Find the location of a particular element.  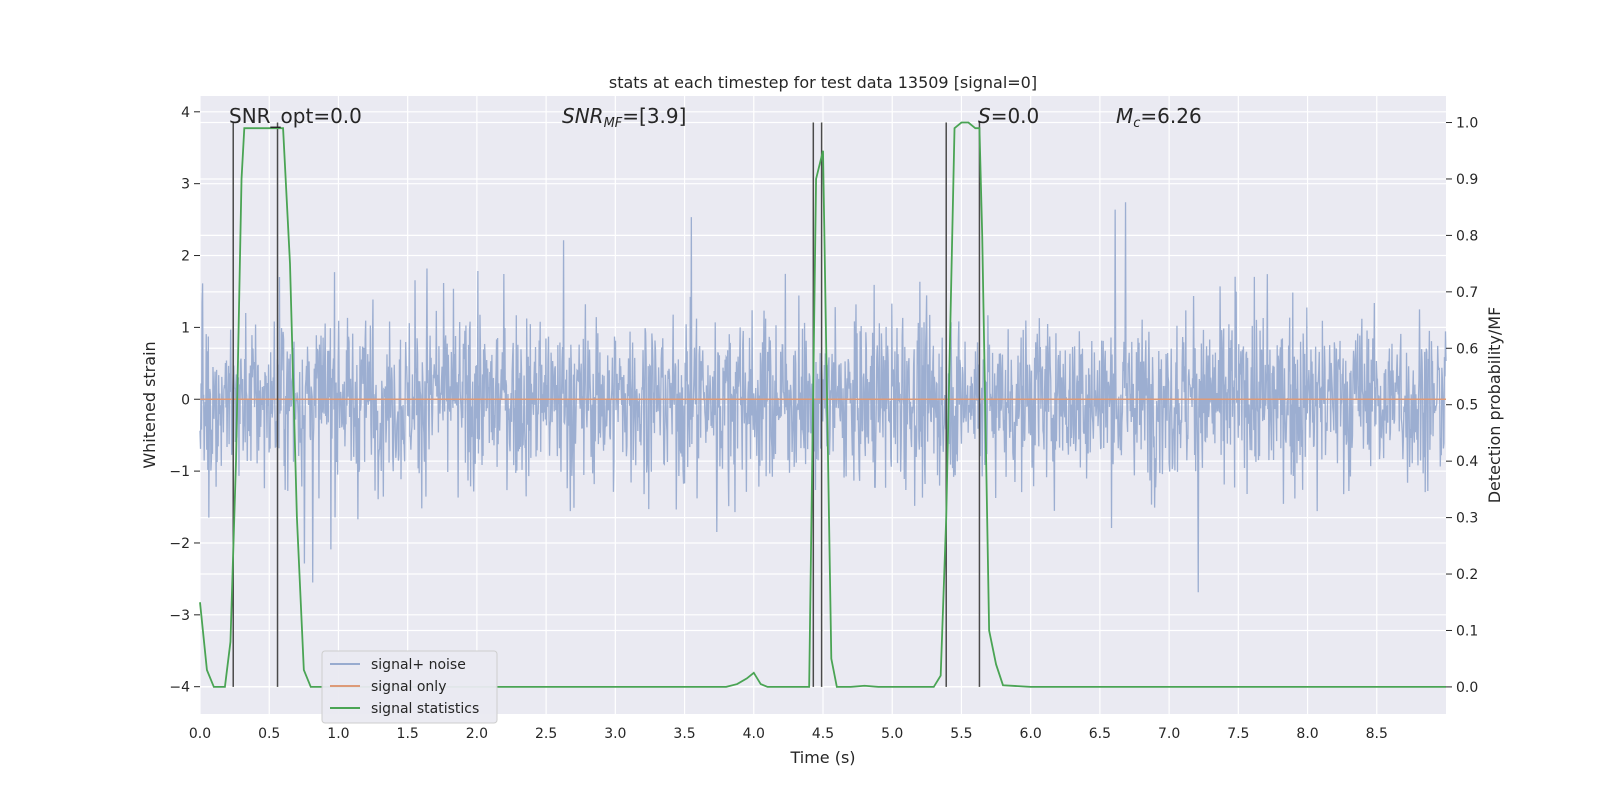

y-right-tick-label: 0.6 is located at coordinates (1467, 349).